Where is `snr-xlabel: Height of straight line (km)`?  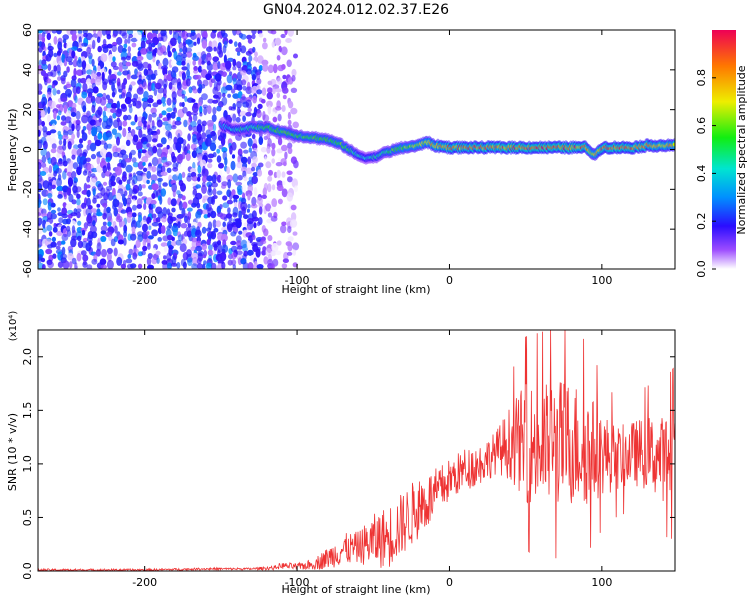
snr-xlabel: Height of straight line (km) is located at coordinates (355, 589).